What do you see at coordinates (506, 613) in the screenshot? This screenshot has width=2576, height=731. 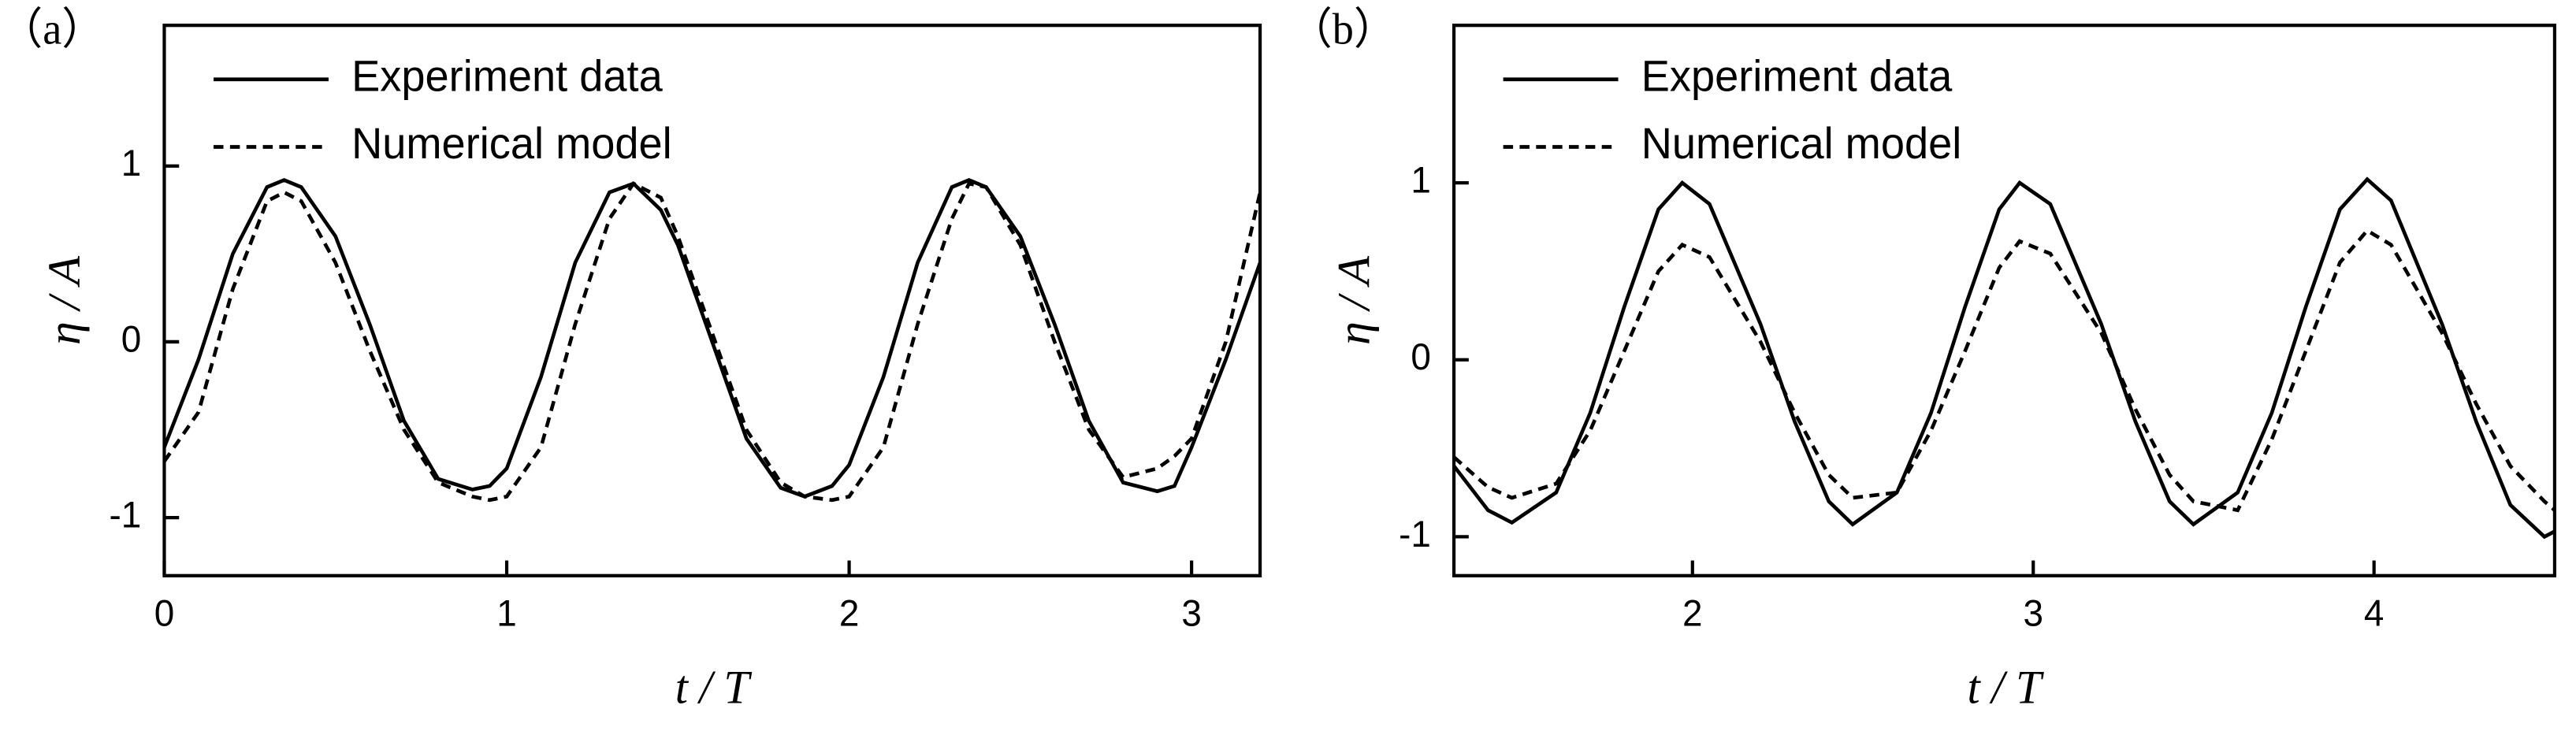 I see `x-tick-label: 1` at bounding box center [506, 613].